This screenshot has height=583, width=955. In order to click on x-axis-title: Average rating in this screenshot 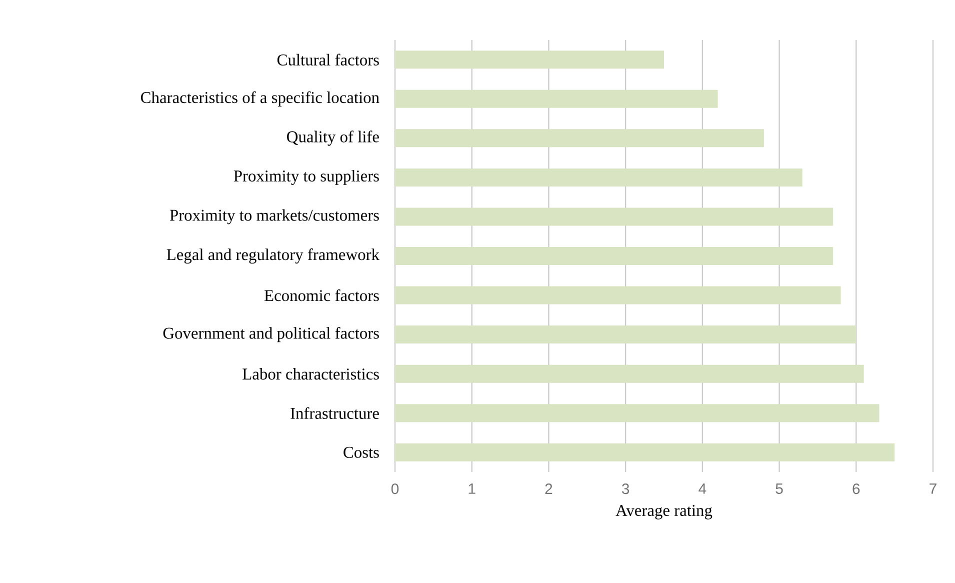, I will do `click(664, 512)`.